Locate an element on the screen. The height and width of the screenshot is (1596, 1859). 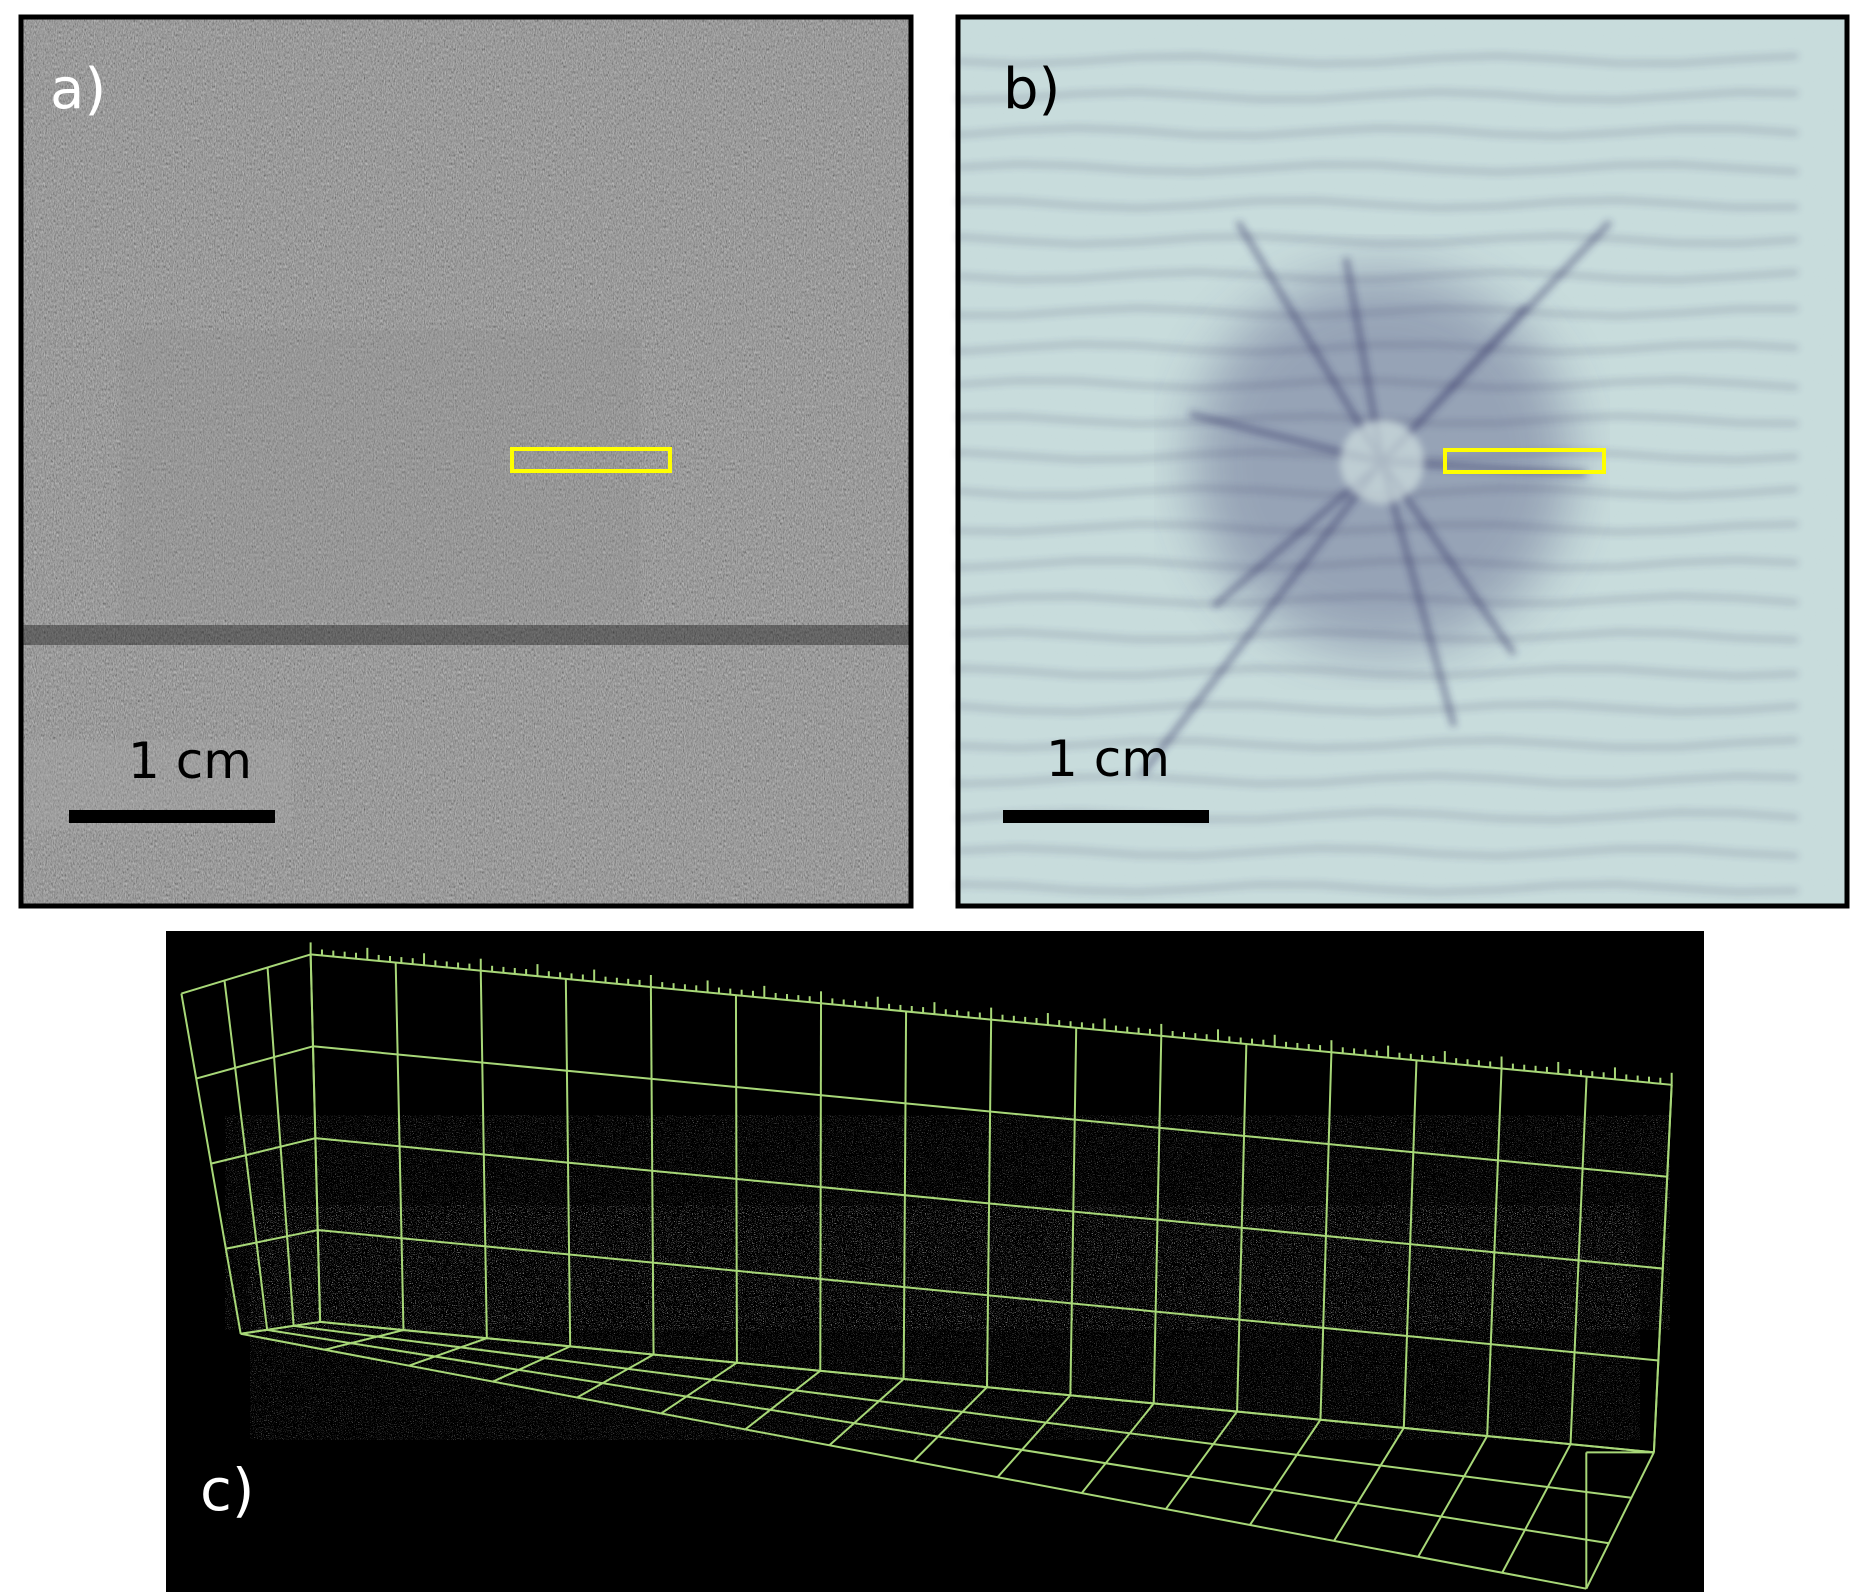
panel-label: a) is located at coordinates (78, 89).